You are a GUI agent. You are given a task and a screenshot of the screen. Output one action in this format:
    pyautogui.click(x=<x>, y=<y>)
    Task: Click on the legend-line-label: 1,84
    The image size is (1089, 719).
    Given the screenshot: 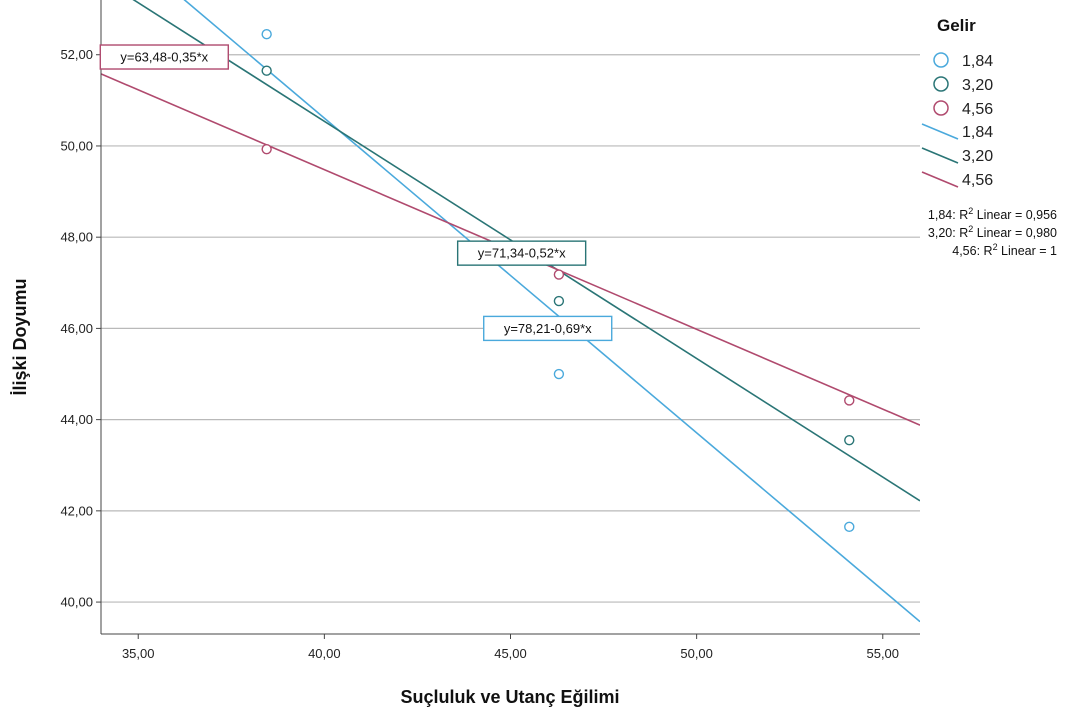 What is the action you would take?
    pyautogui.click(x=977, y=132)
    